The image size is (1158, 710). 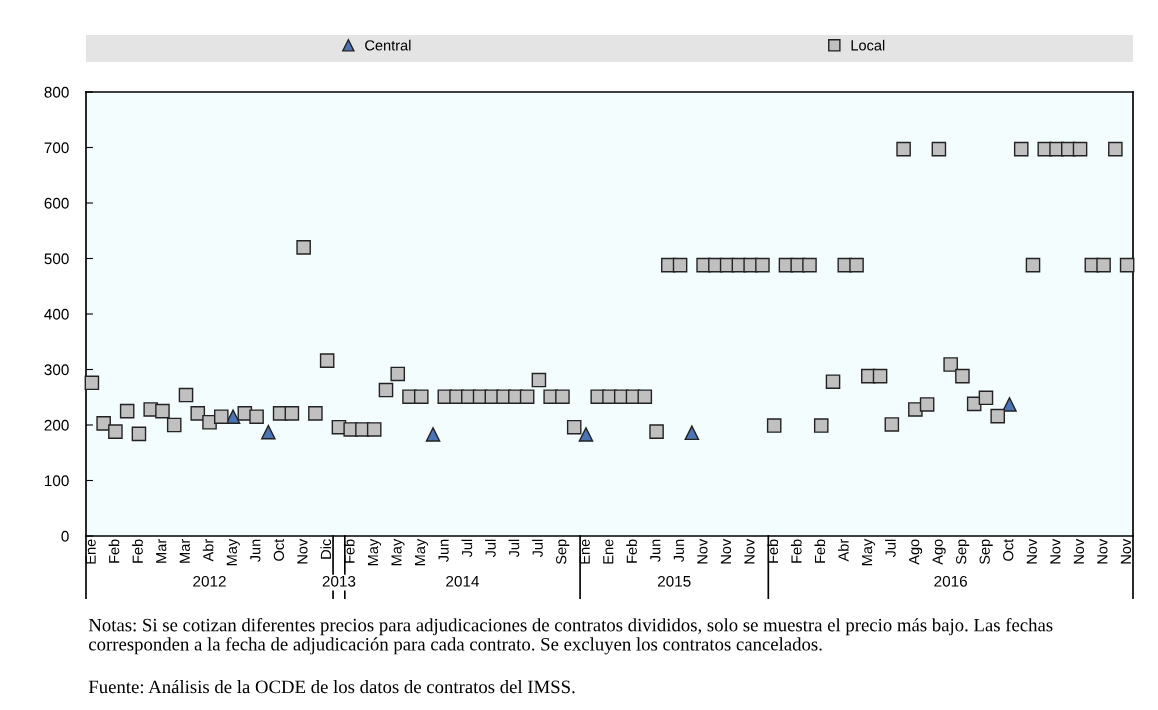 I want to click on y-tick-label: 100, so click(x=57, y=481).